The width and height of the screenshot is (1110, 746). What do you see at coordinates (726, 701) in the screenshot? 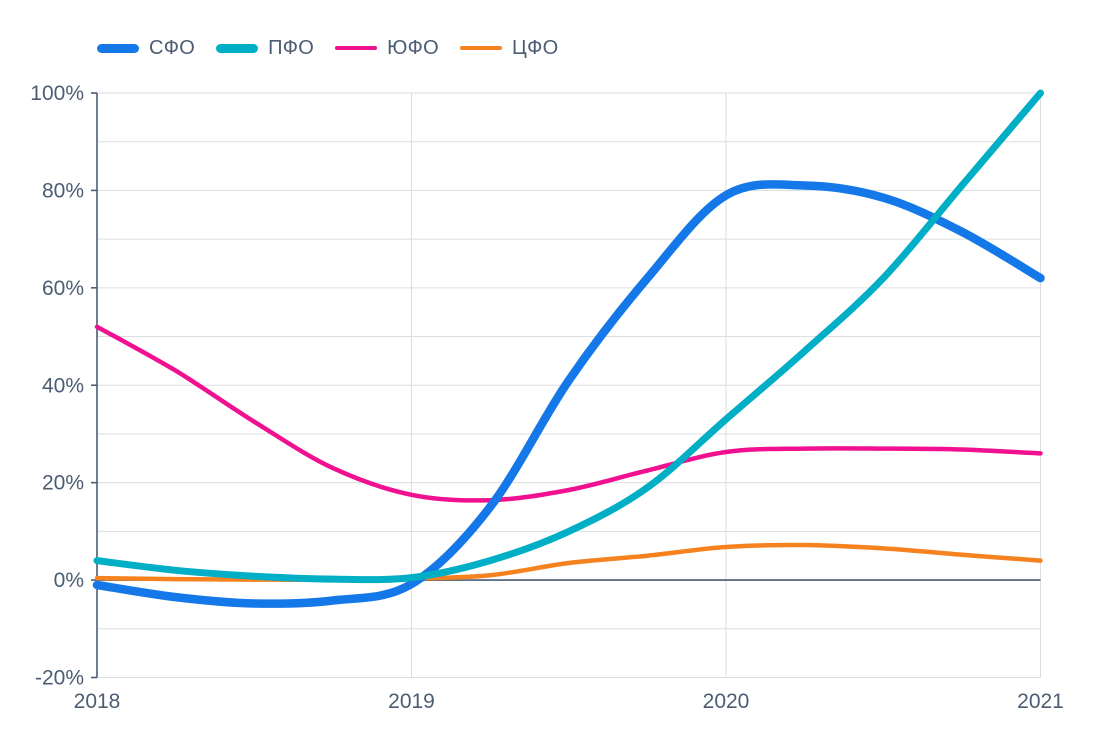
I see `x-tick-label-2020: 2020` at bounding box center [726, 701].